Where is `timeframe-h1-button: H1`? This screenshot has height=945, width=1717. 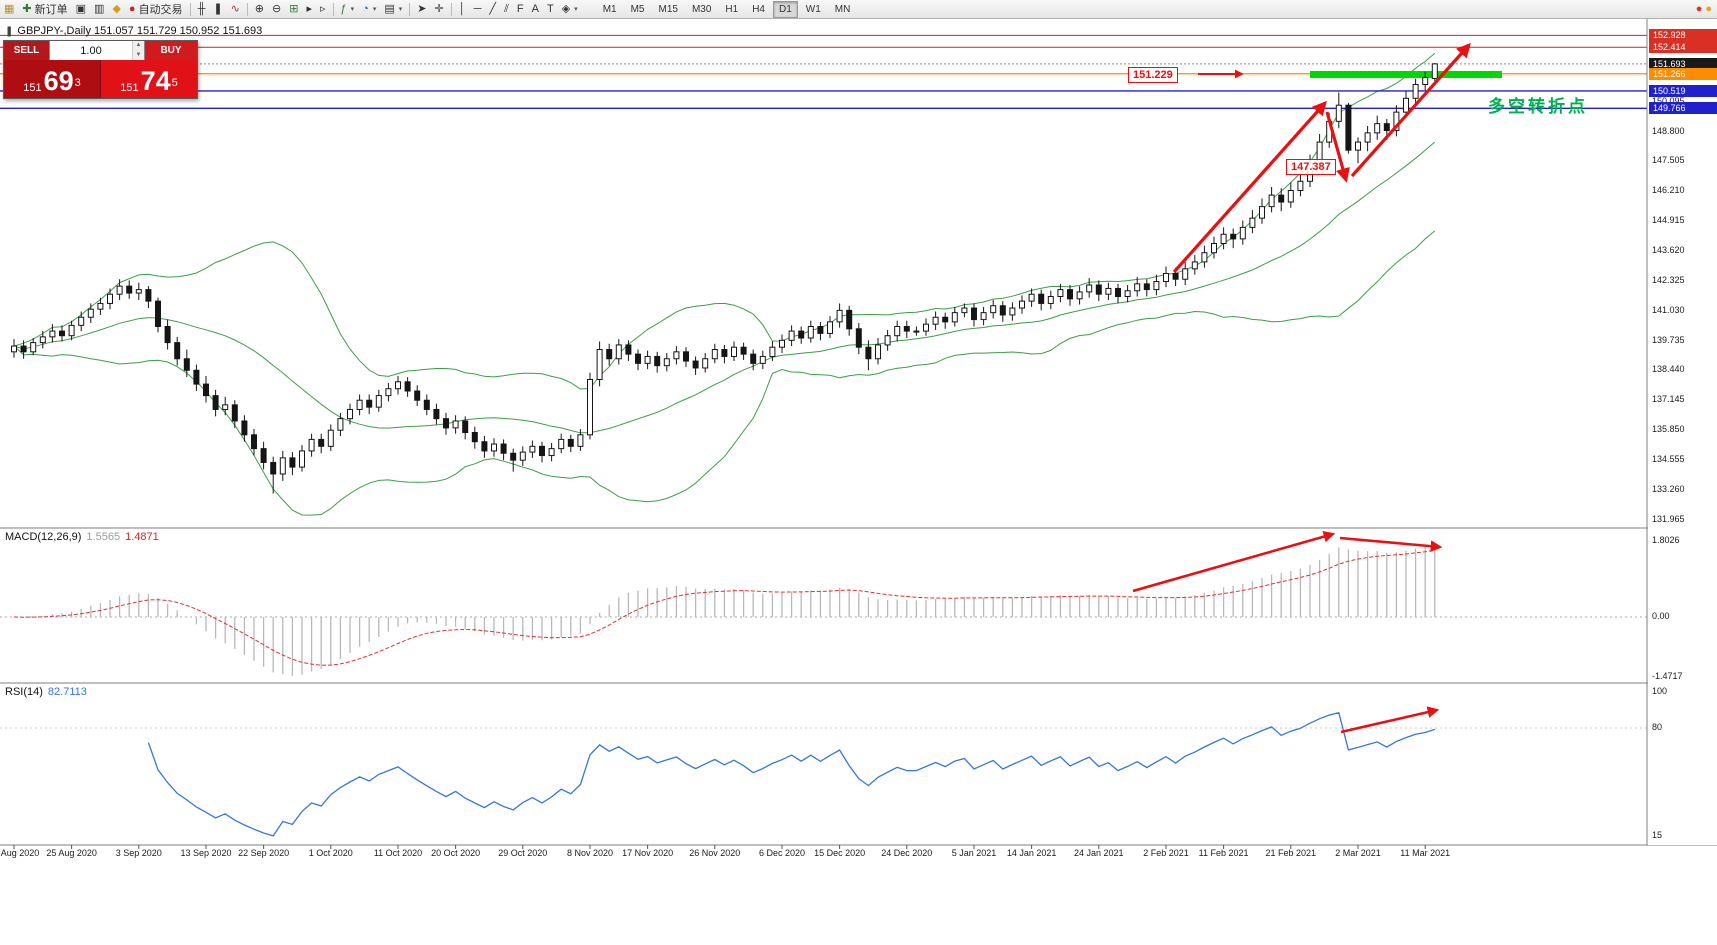
timeframe-h1-button: H1 is located at coordinates (732, 9).